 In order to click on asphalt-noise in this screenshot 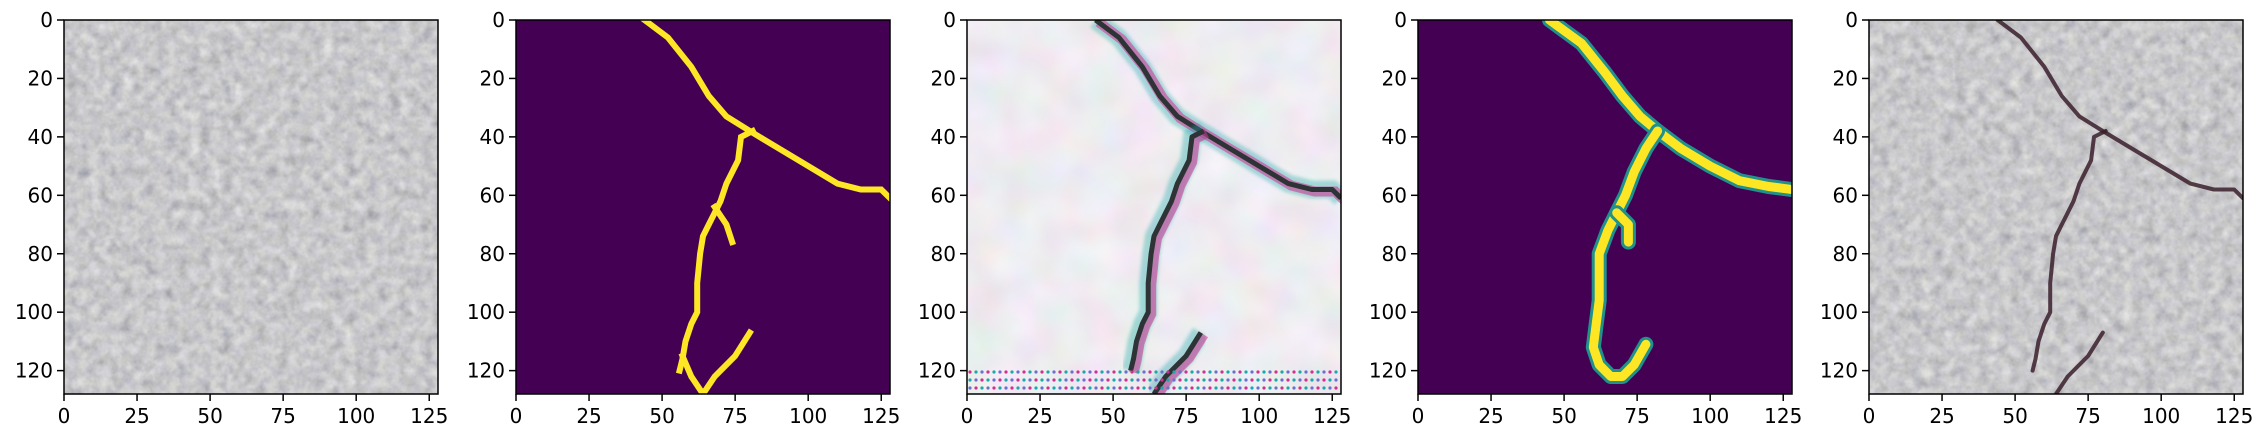, I will do `click(2056, 207)`.